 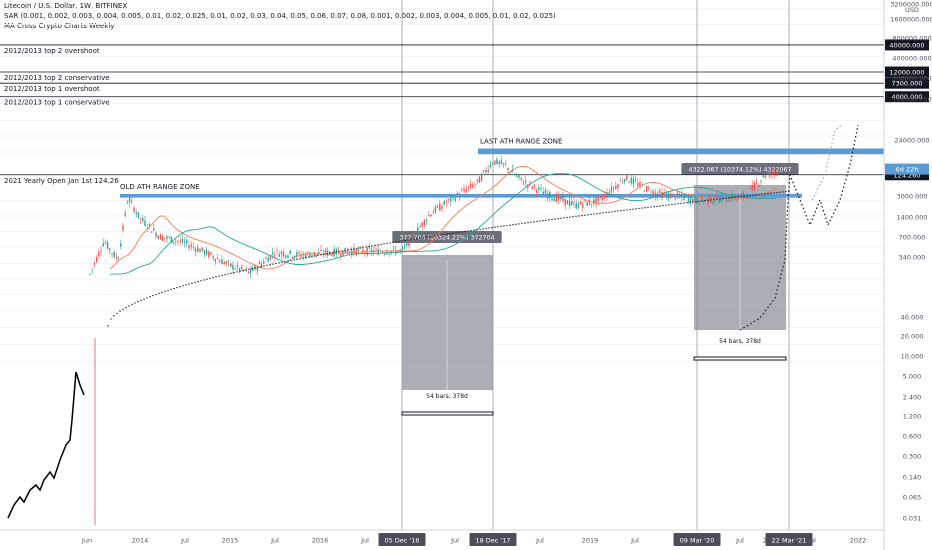 I want to click on range-zone-label: OLD ATH RANGE ZONE, so click(x=160, y=187).